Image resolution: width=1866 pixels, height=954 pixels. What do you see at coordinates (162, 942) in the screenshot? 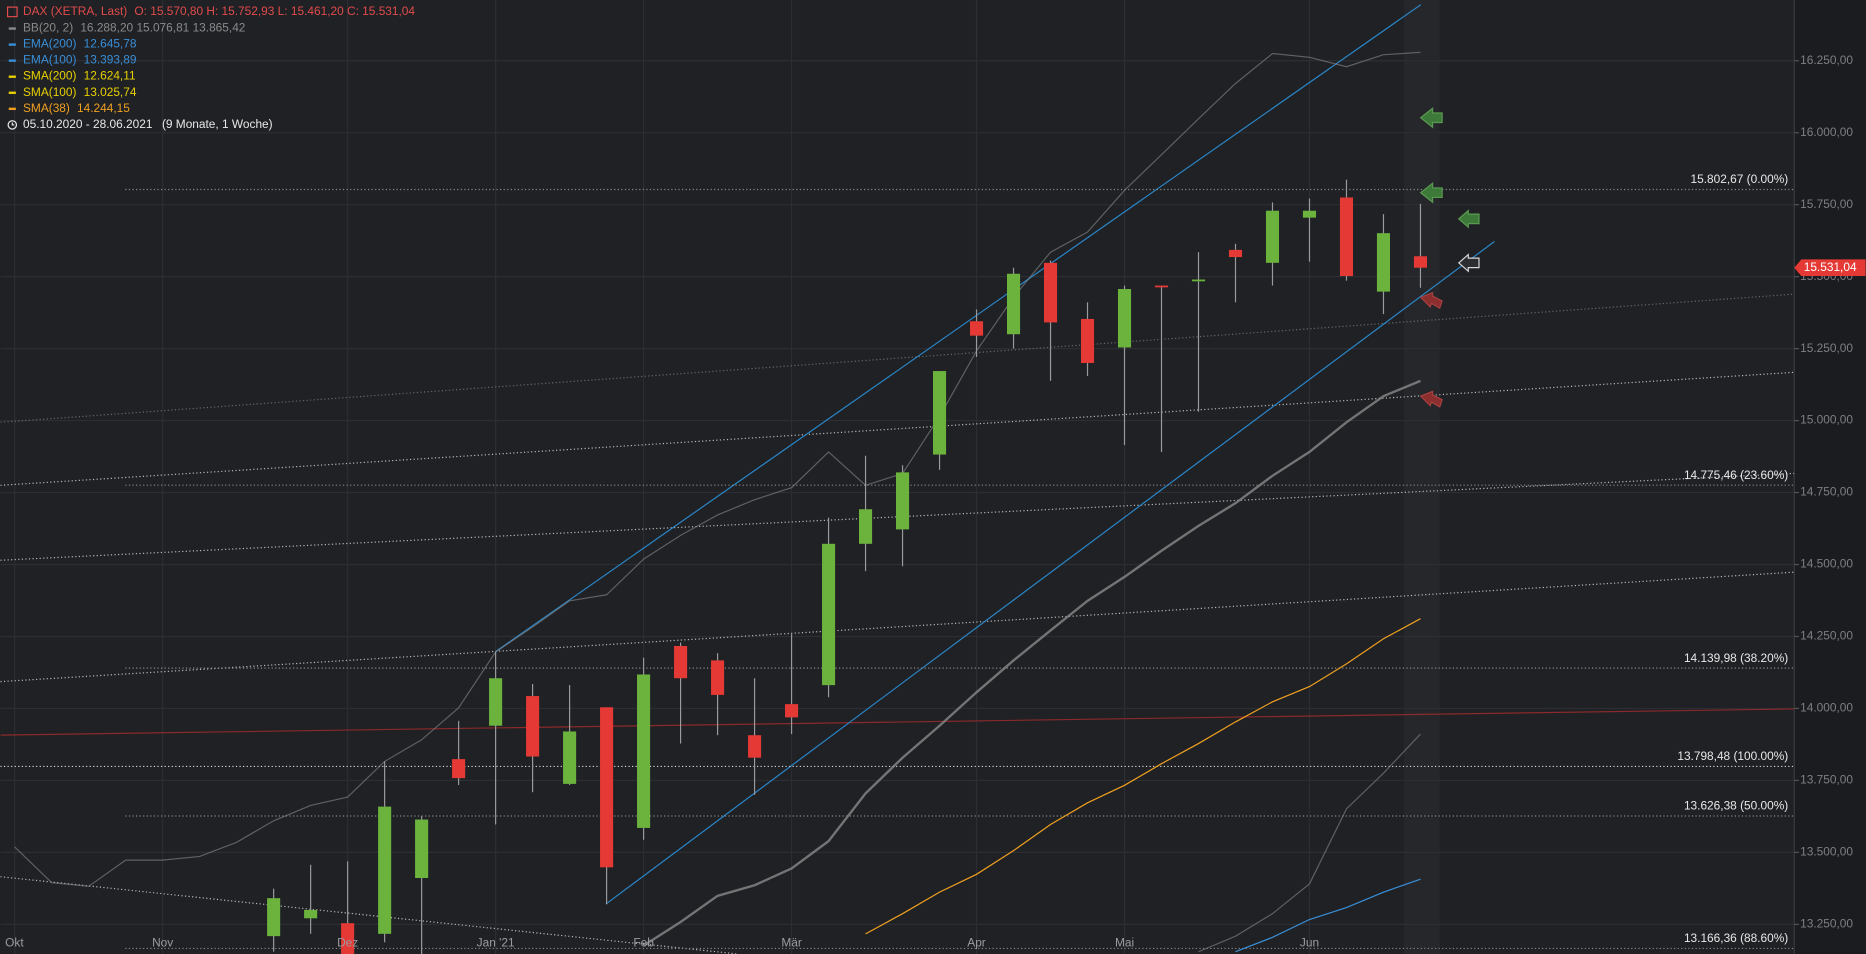
I see `x-tick-label: Nov` at bounding box center [162, 942].